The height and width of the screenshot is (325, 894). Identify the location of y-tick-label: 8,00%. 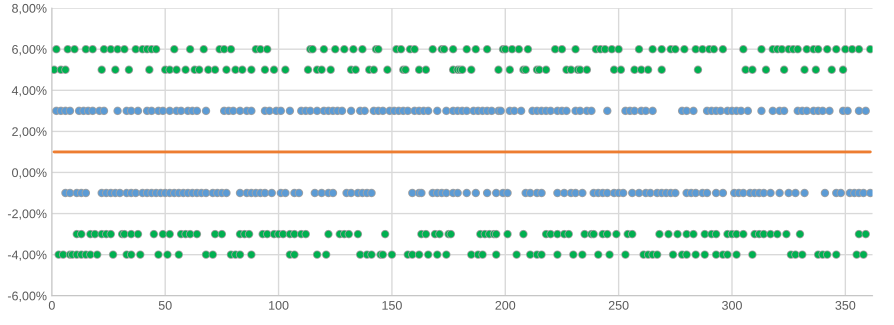
(29, 9).